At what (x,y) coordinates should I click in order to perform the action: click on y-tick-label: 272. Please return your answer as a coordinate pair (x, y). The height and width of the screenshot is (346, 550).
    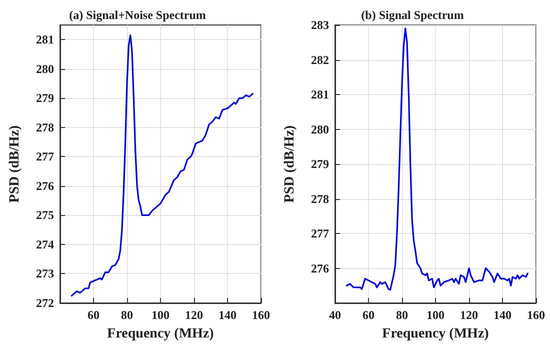
    Looking at the image, I should click on (45, 303).